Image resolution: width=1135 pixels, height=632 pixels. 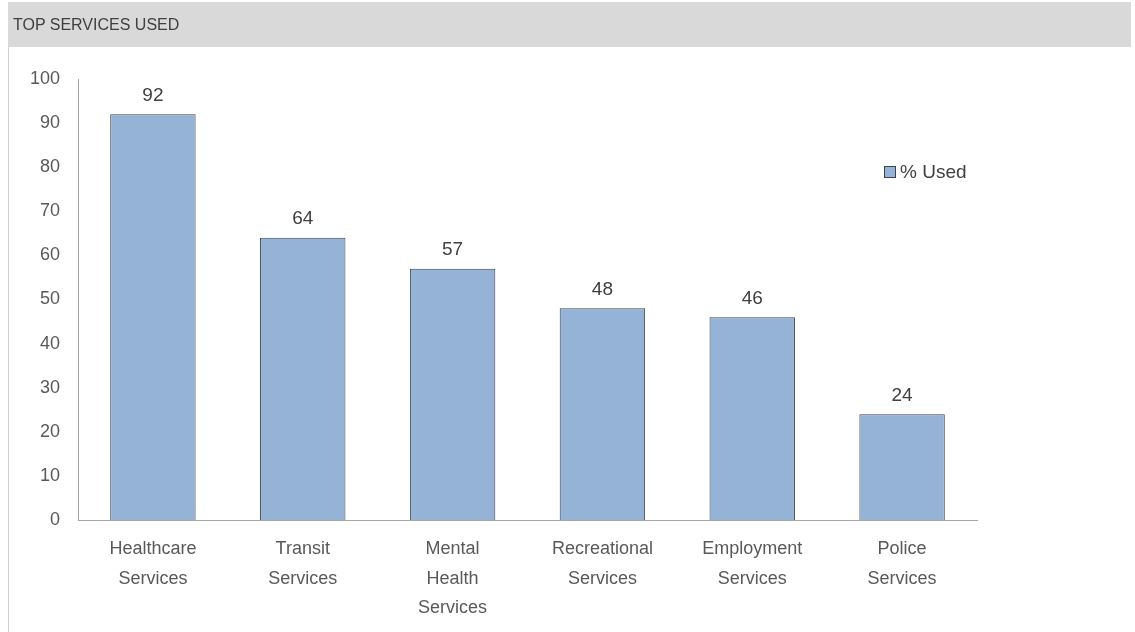 I want to click on data-label: 24, so click(x=902, y=394).